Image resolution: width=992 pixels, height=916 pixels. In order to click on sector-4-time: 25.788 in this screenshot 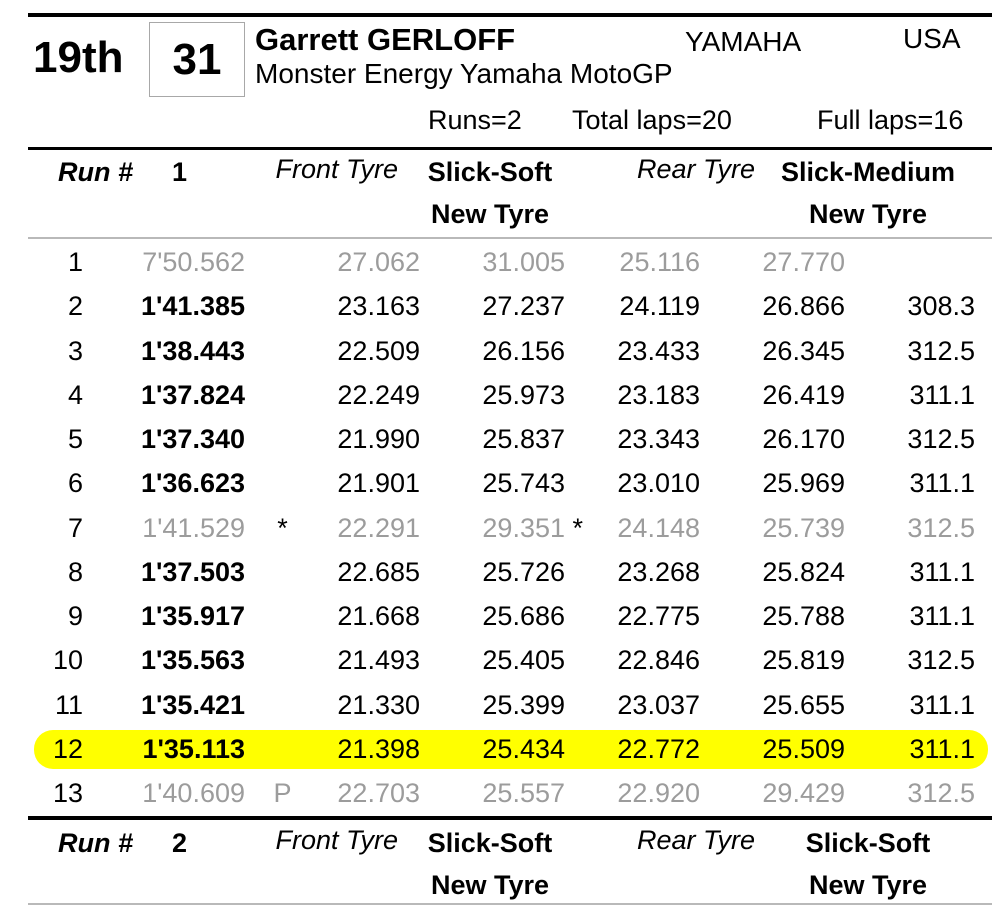, I will do `click(803, 616)`.